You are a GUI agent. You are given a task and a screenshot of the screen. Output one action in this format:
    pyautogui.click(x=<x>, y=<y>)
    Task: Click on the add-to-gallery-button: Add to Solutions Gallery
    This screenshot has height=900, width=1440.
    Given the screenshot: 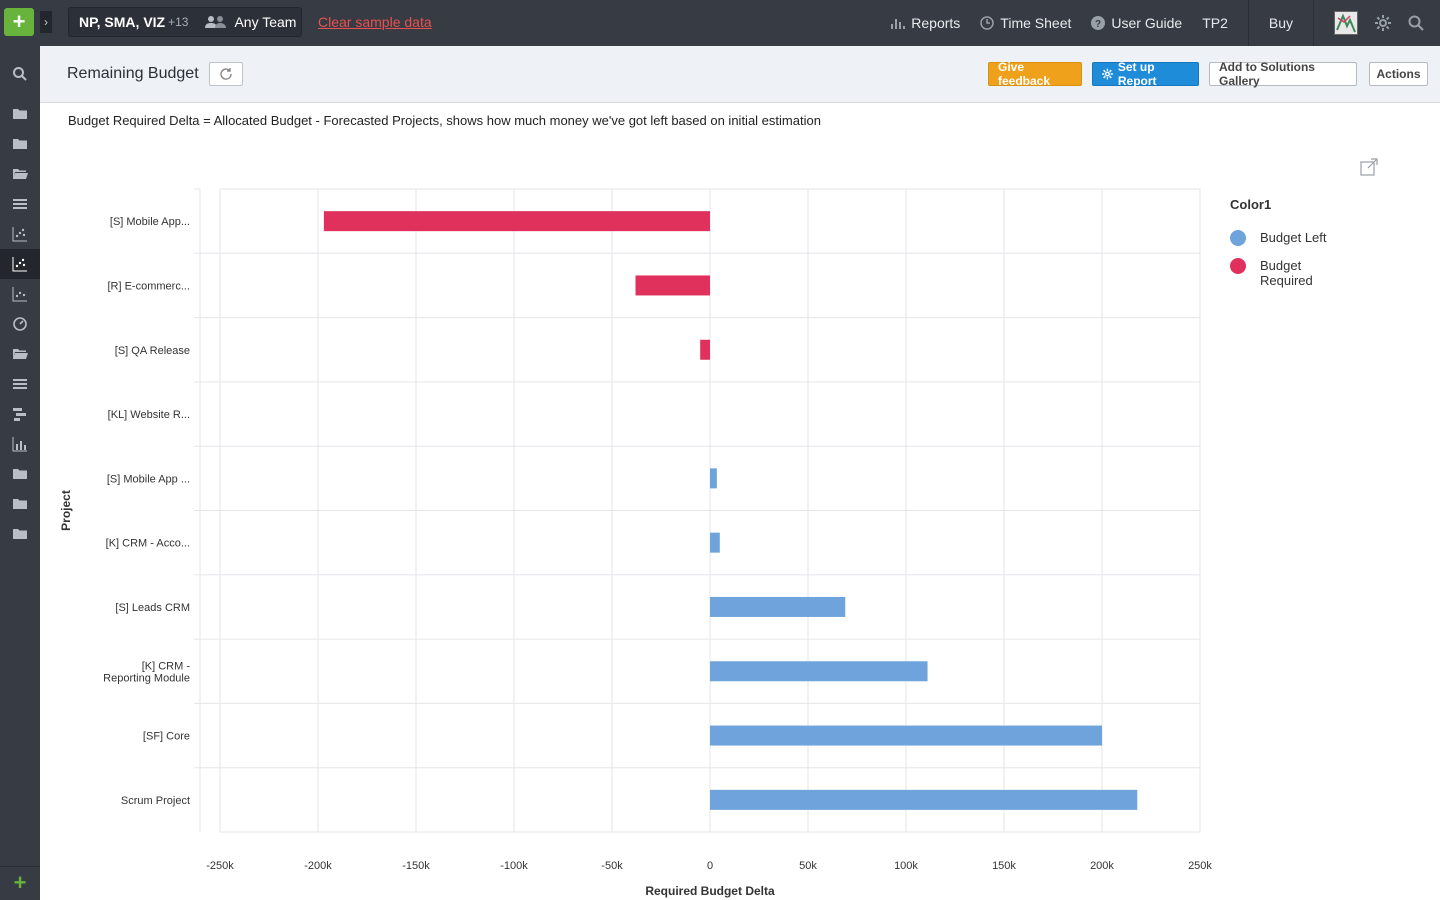 What is the action you would take?
    pyautogui.click(x=1283, y=74)
    